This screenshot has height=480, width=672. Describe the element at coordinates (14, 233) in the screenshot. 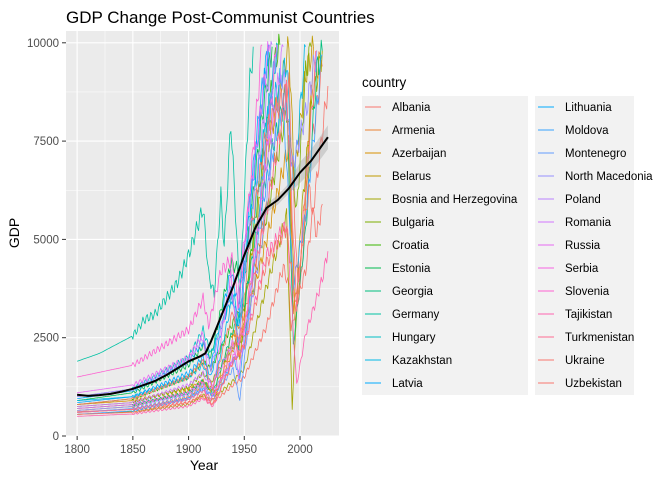

I see `y-axis-title: GDP` at that location.